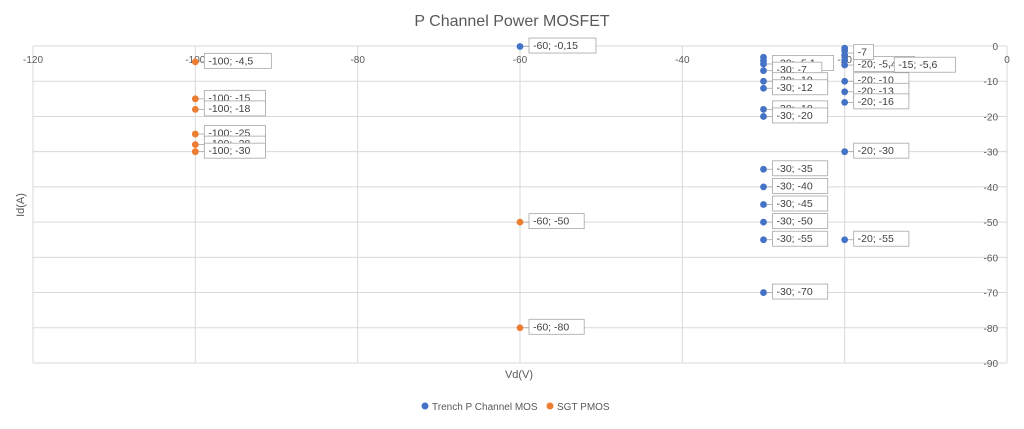  Describe the element at coordinates (991, 117) in the screenshot. I see `y-tick-label: -20` at that location.